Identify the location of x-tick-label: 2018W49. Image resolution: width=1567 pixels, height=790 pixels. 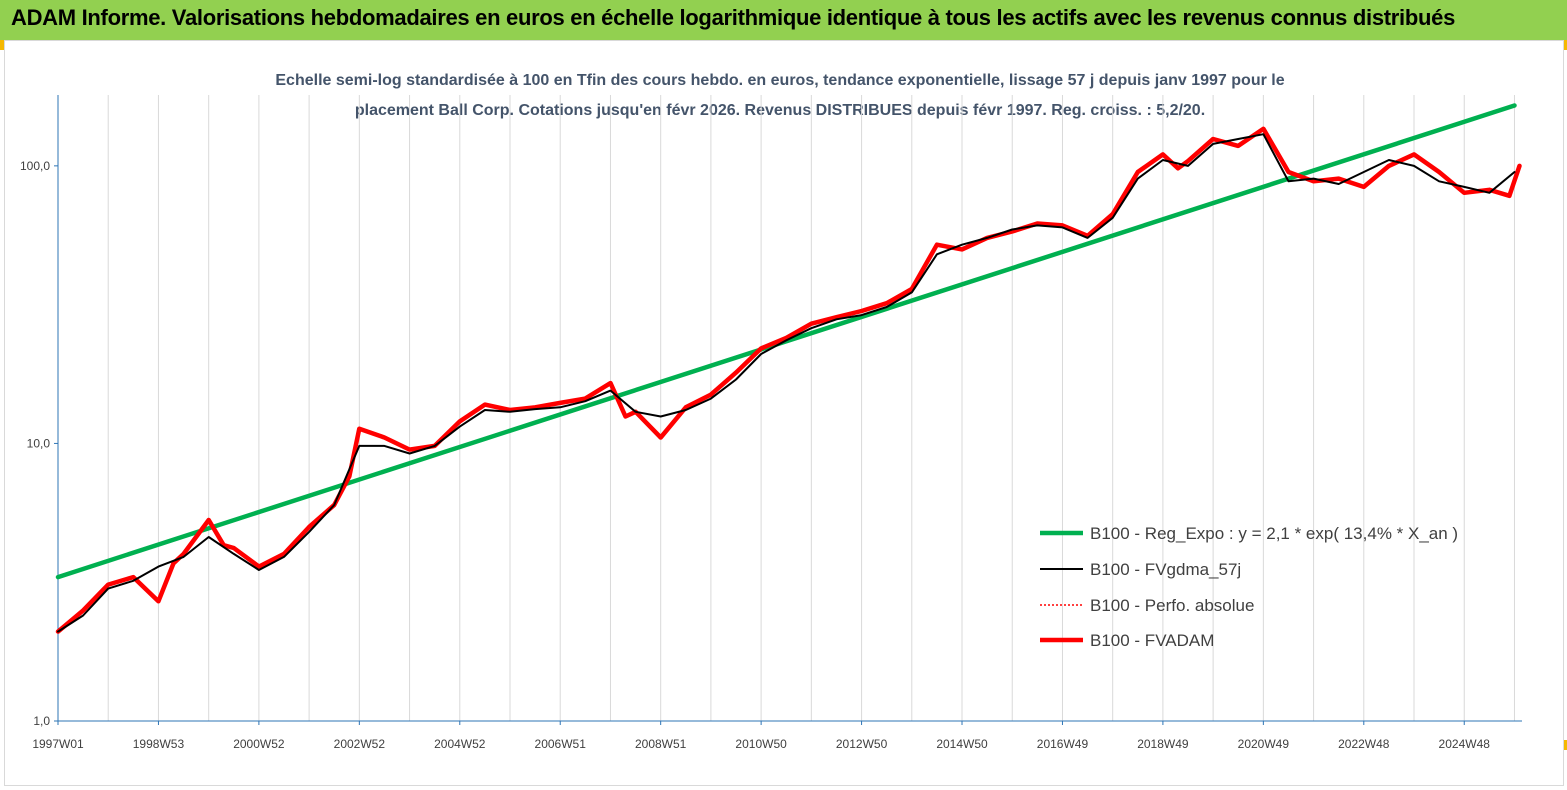
(1163, 744).